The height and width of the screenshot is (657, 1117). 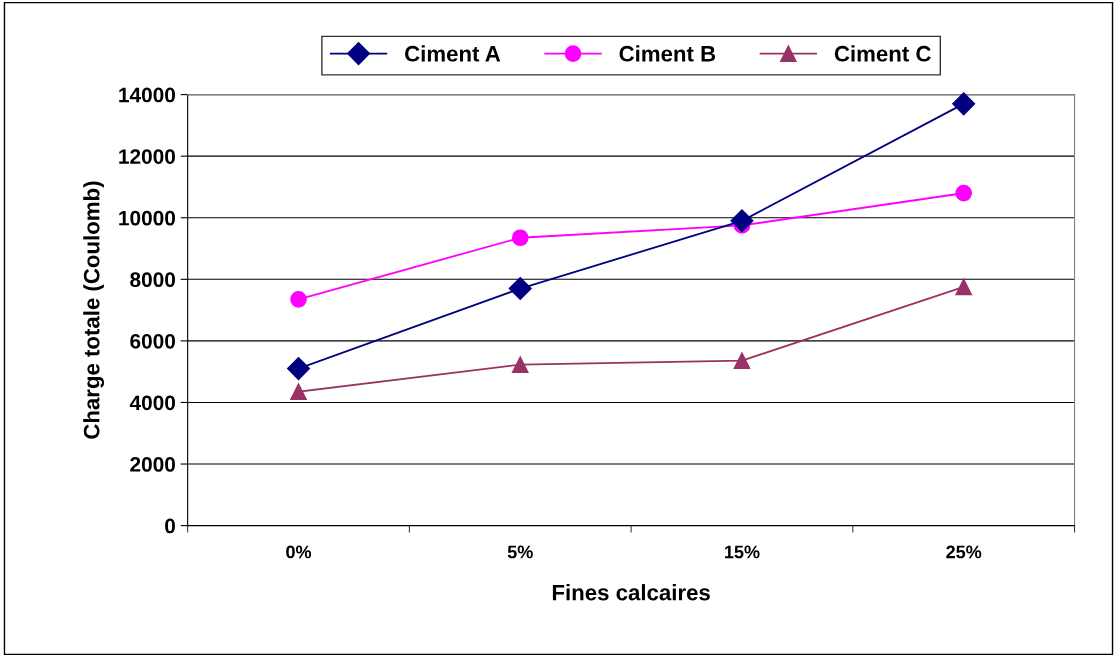 What do you see at coordinates (152, 464) in the screenshot?
I see `y-tick-label: 2000` at bounding box center [152, 464].